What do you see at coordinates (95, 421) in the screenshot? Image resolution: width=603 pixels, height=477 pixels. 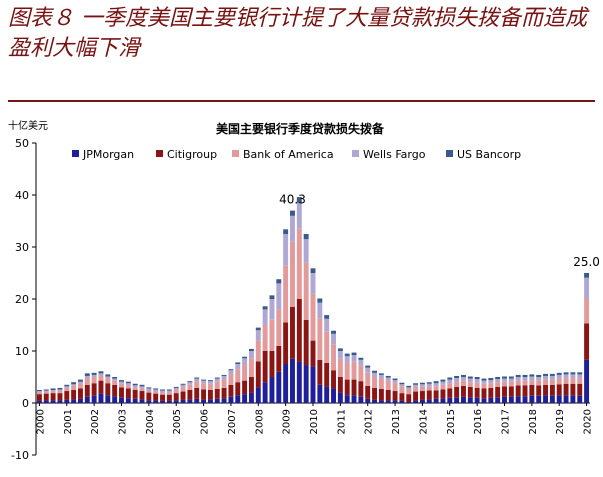 I see `x-tick-label-2002: 2002` at bounding box center [95, 421].